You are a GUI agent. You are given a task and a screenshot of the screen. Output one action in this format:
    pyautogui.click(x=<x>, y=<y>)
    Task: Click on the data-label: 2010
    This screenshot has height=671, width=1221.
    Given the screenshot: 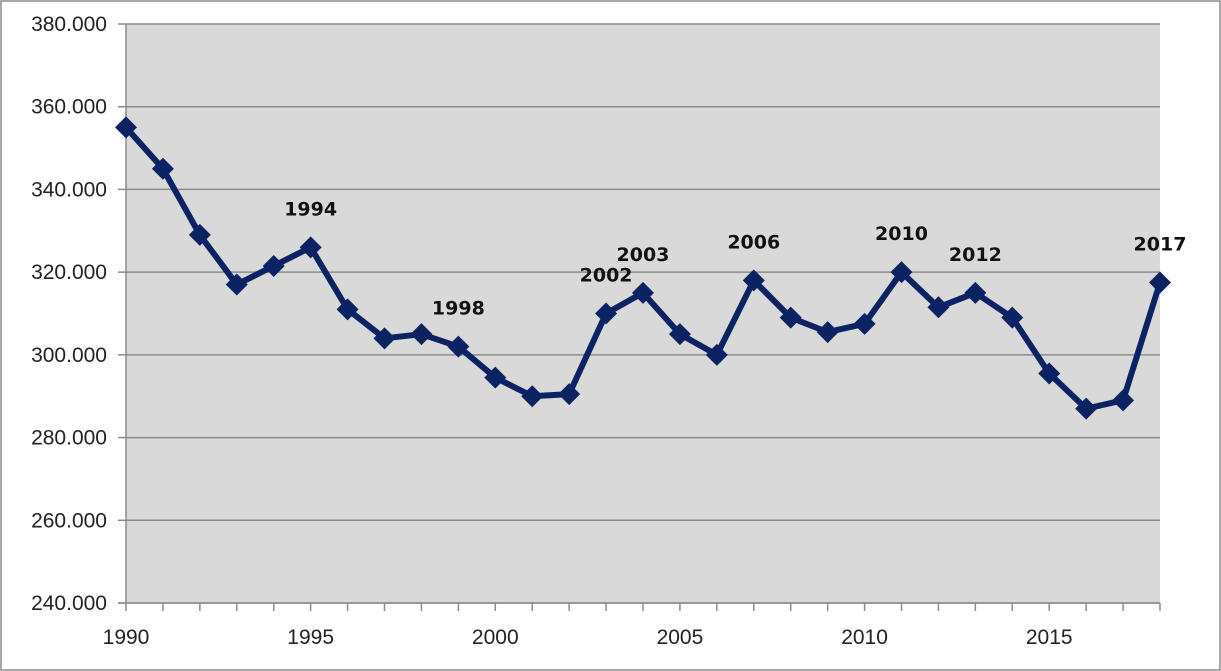 What is the action you would take?
    pyautogui.click(x=901, y=234)
    